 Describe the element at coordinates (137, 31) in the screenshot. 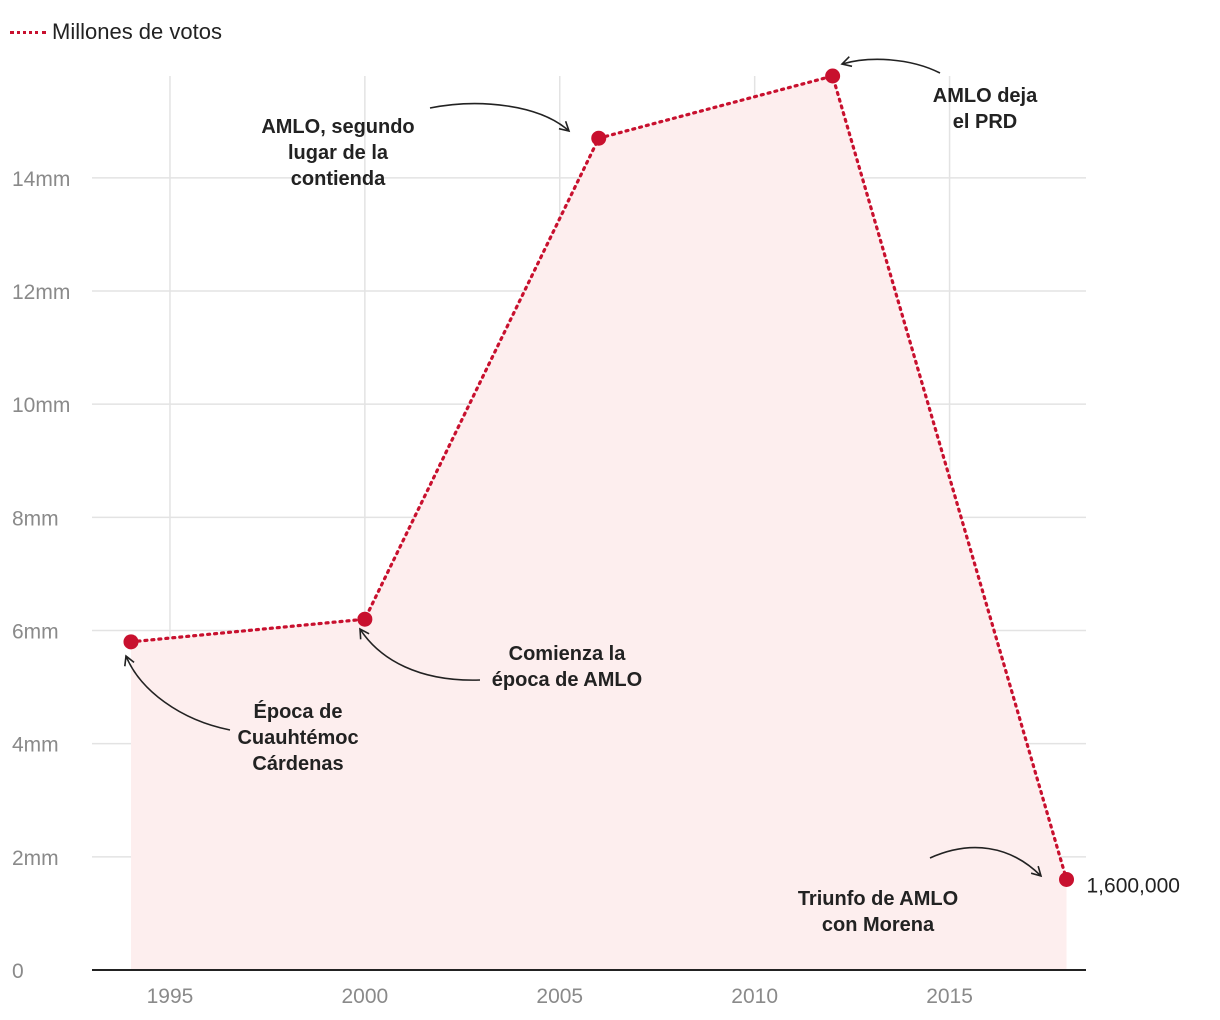

I see `legend-label: Millones de votos` at that location.